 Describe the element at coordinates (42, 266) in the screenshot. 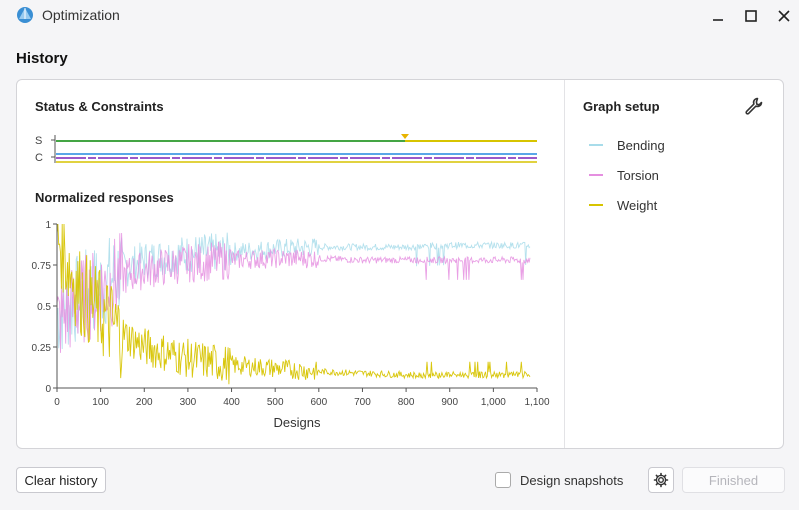

I see `y-tick-label: 0.75` at that location.